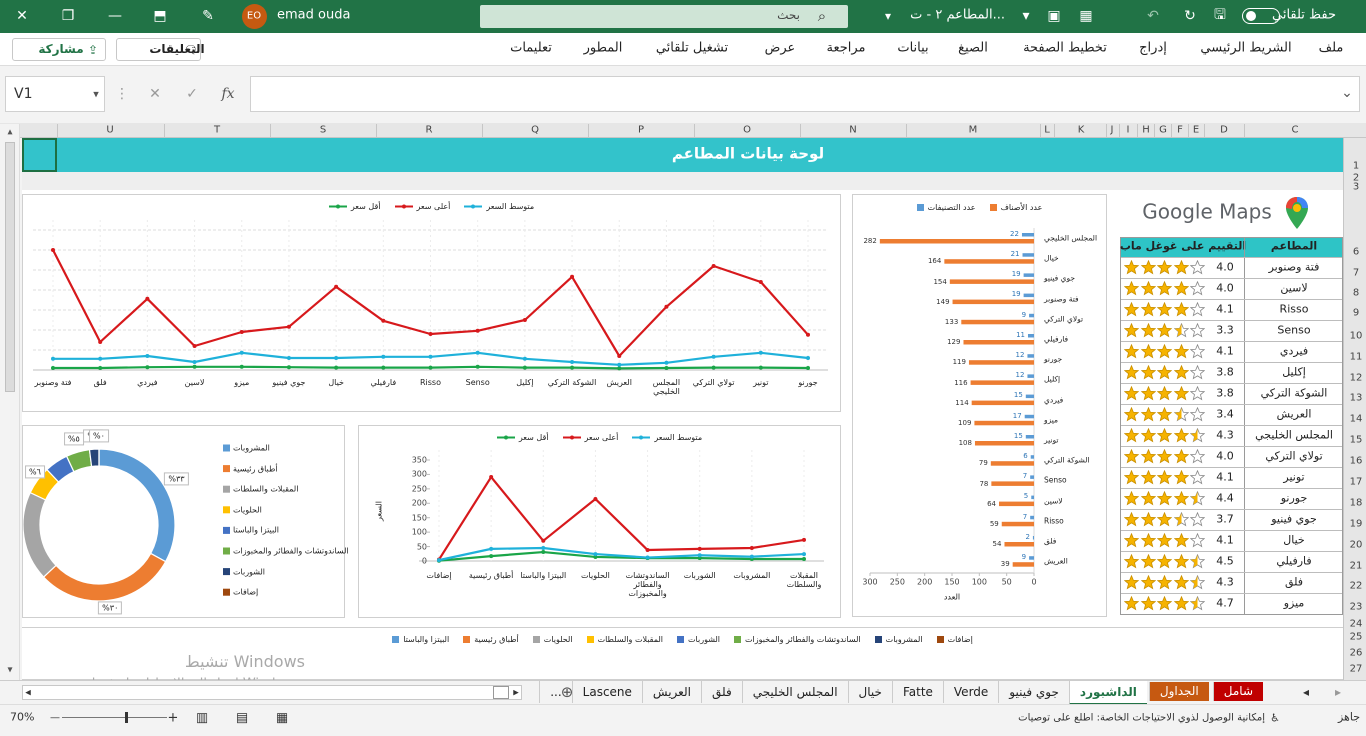  What do you see at coordinates (1356, 482) in the screenshot?
I see `row-header: 17` at bounding box center [1356, 482].